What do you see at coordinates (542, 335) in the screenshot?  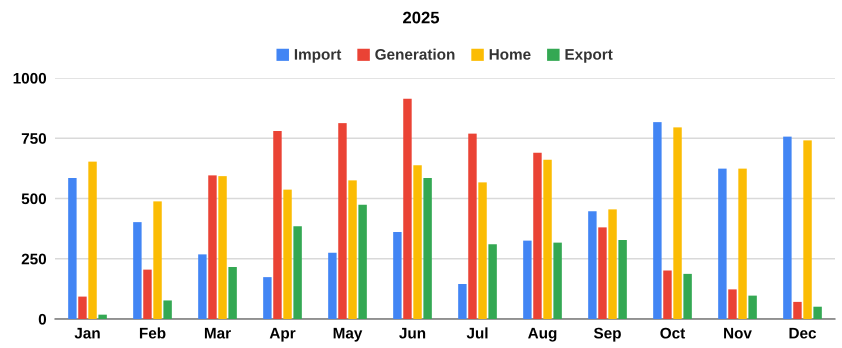 I see `x-tick-label: Aug` at bounding box center [542, 335].